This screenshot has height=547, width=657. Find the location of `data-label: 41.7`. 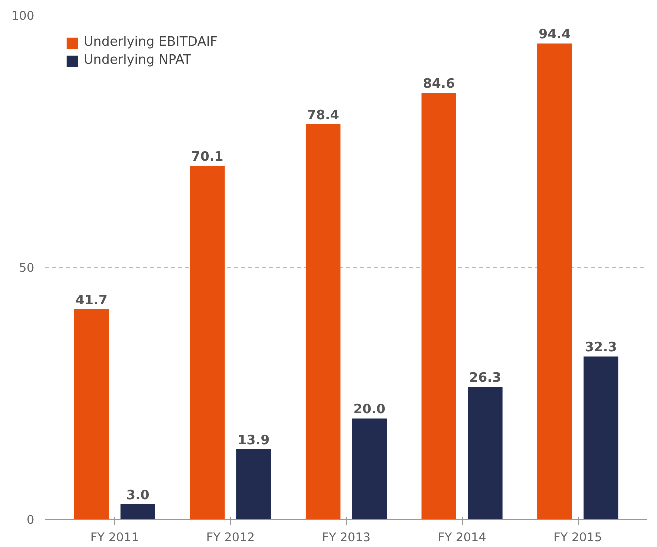

data-label: 41.7 is located at coordinates (92, 300).